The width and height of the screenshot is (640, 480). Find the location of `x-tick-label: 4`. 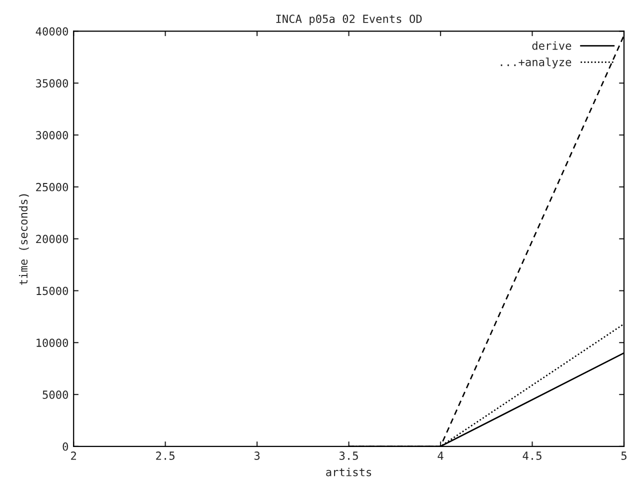

x-tick-label: 4 is located at coordinates (441, 456).